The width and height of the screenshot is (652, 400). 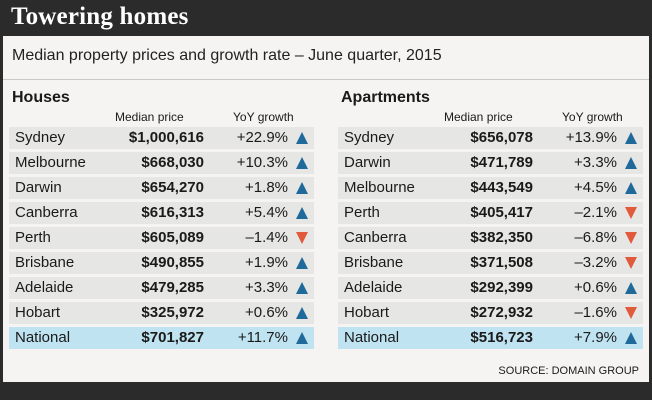 I want to click on median-price: $382,350, so click(x=501, y=237).